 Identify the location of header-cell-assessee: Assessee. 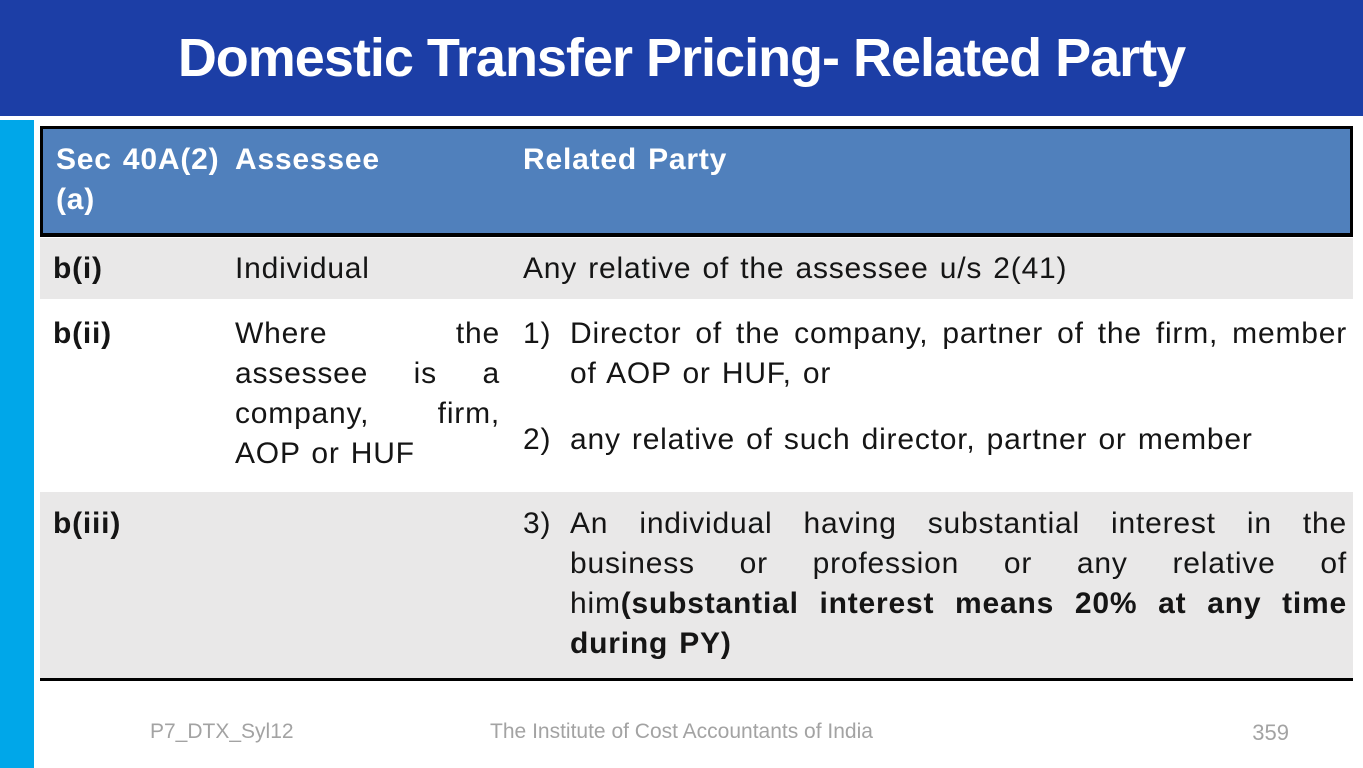
(307, 159).